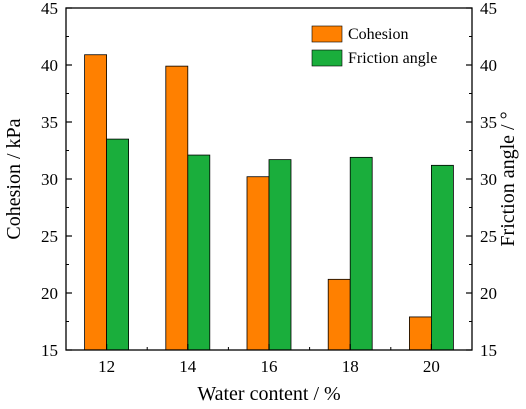 This screenshot has height=409, width=526. What do you see at coordinates (49, 122) in the screenshot?
I see `y-tick-label: 35` at bounding box center [49, 122].